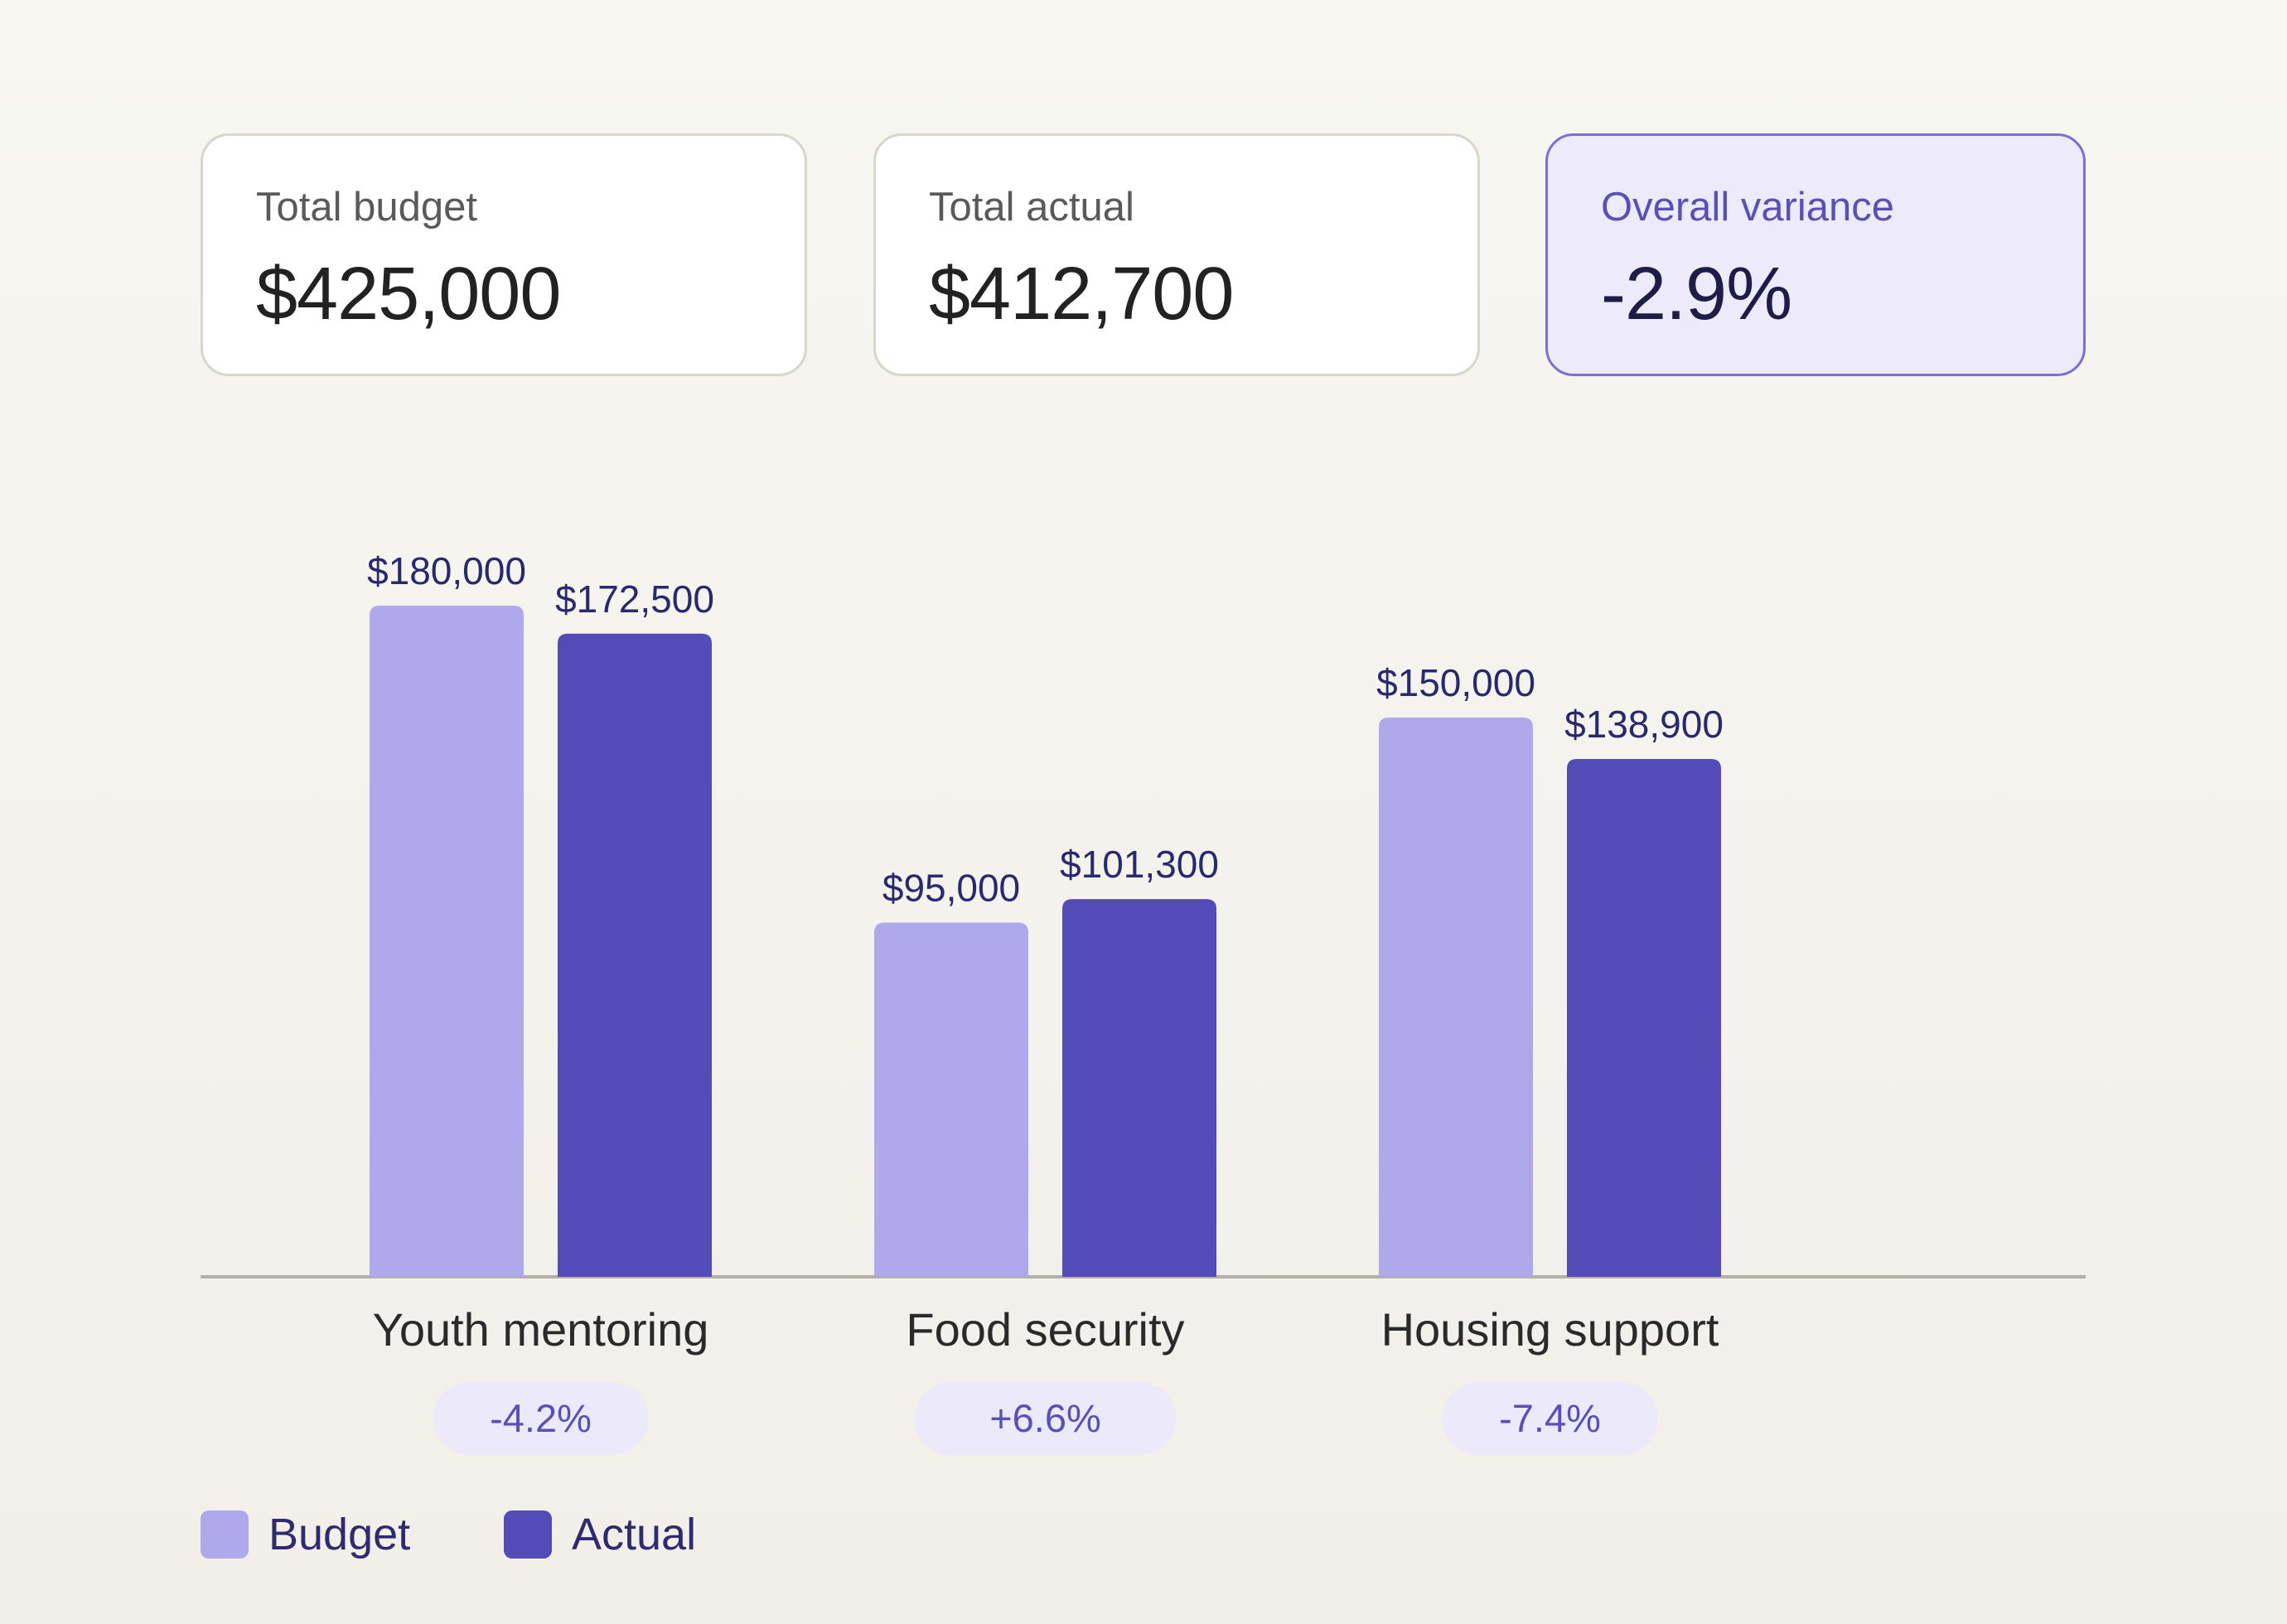  Describe the element at coordinates (1139, 864) in the screenshot. I see `value-label-actual-food-security: $101,300` at that location.